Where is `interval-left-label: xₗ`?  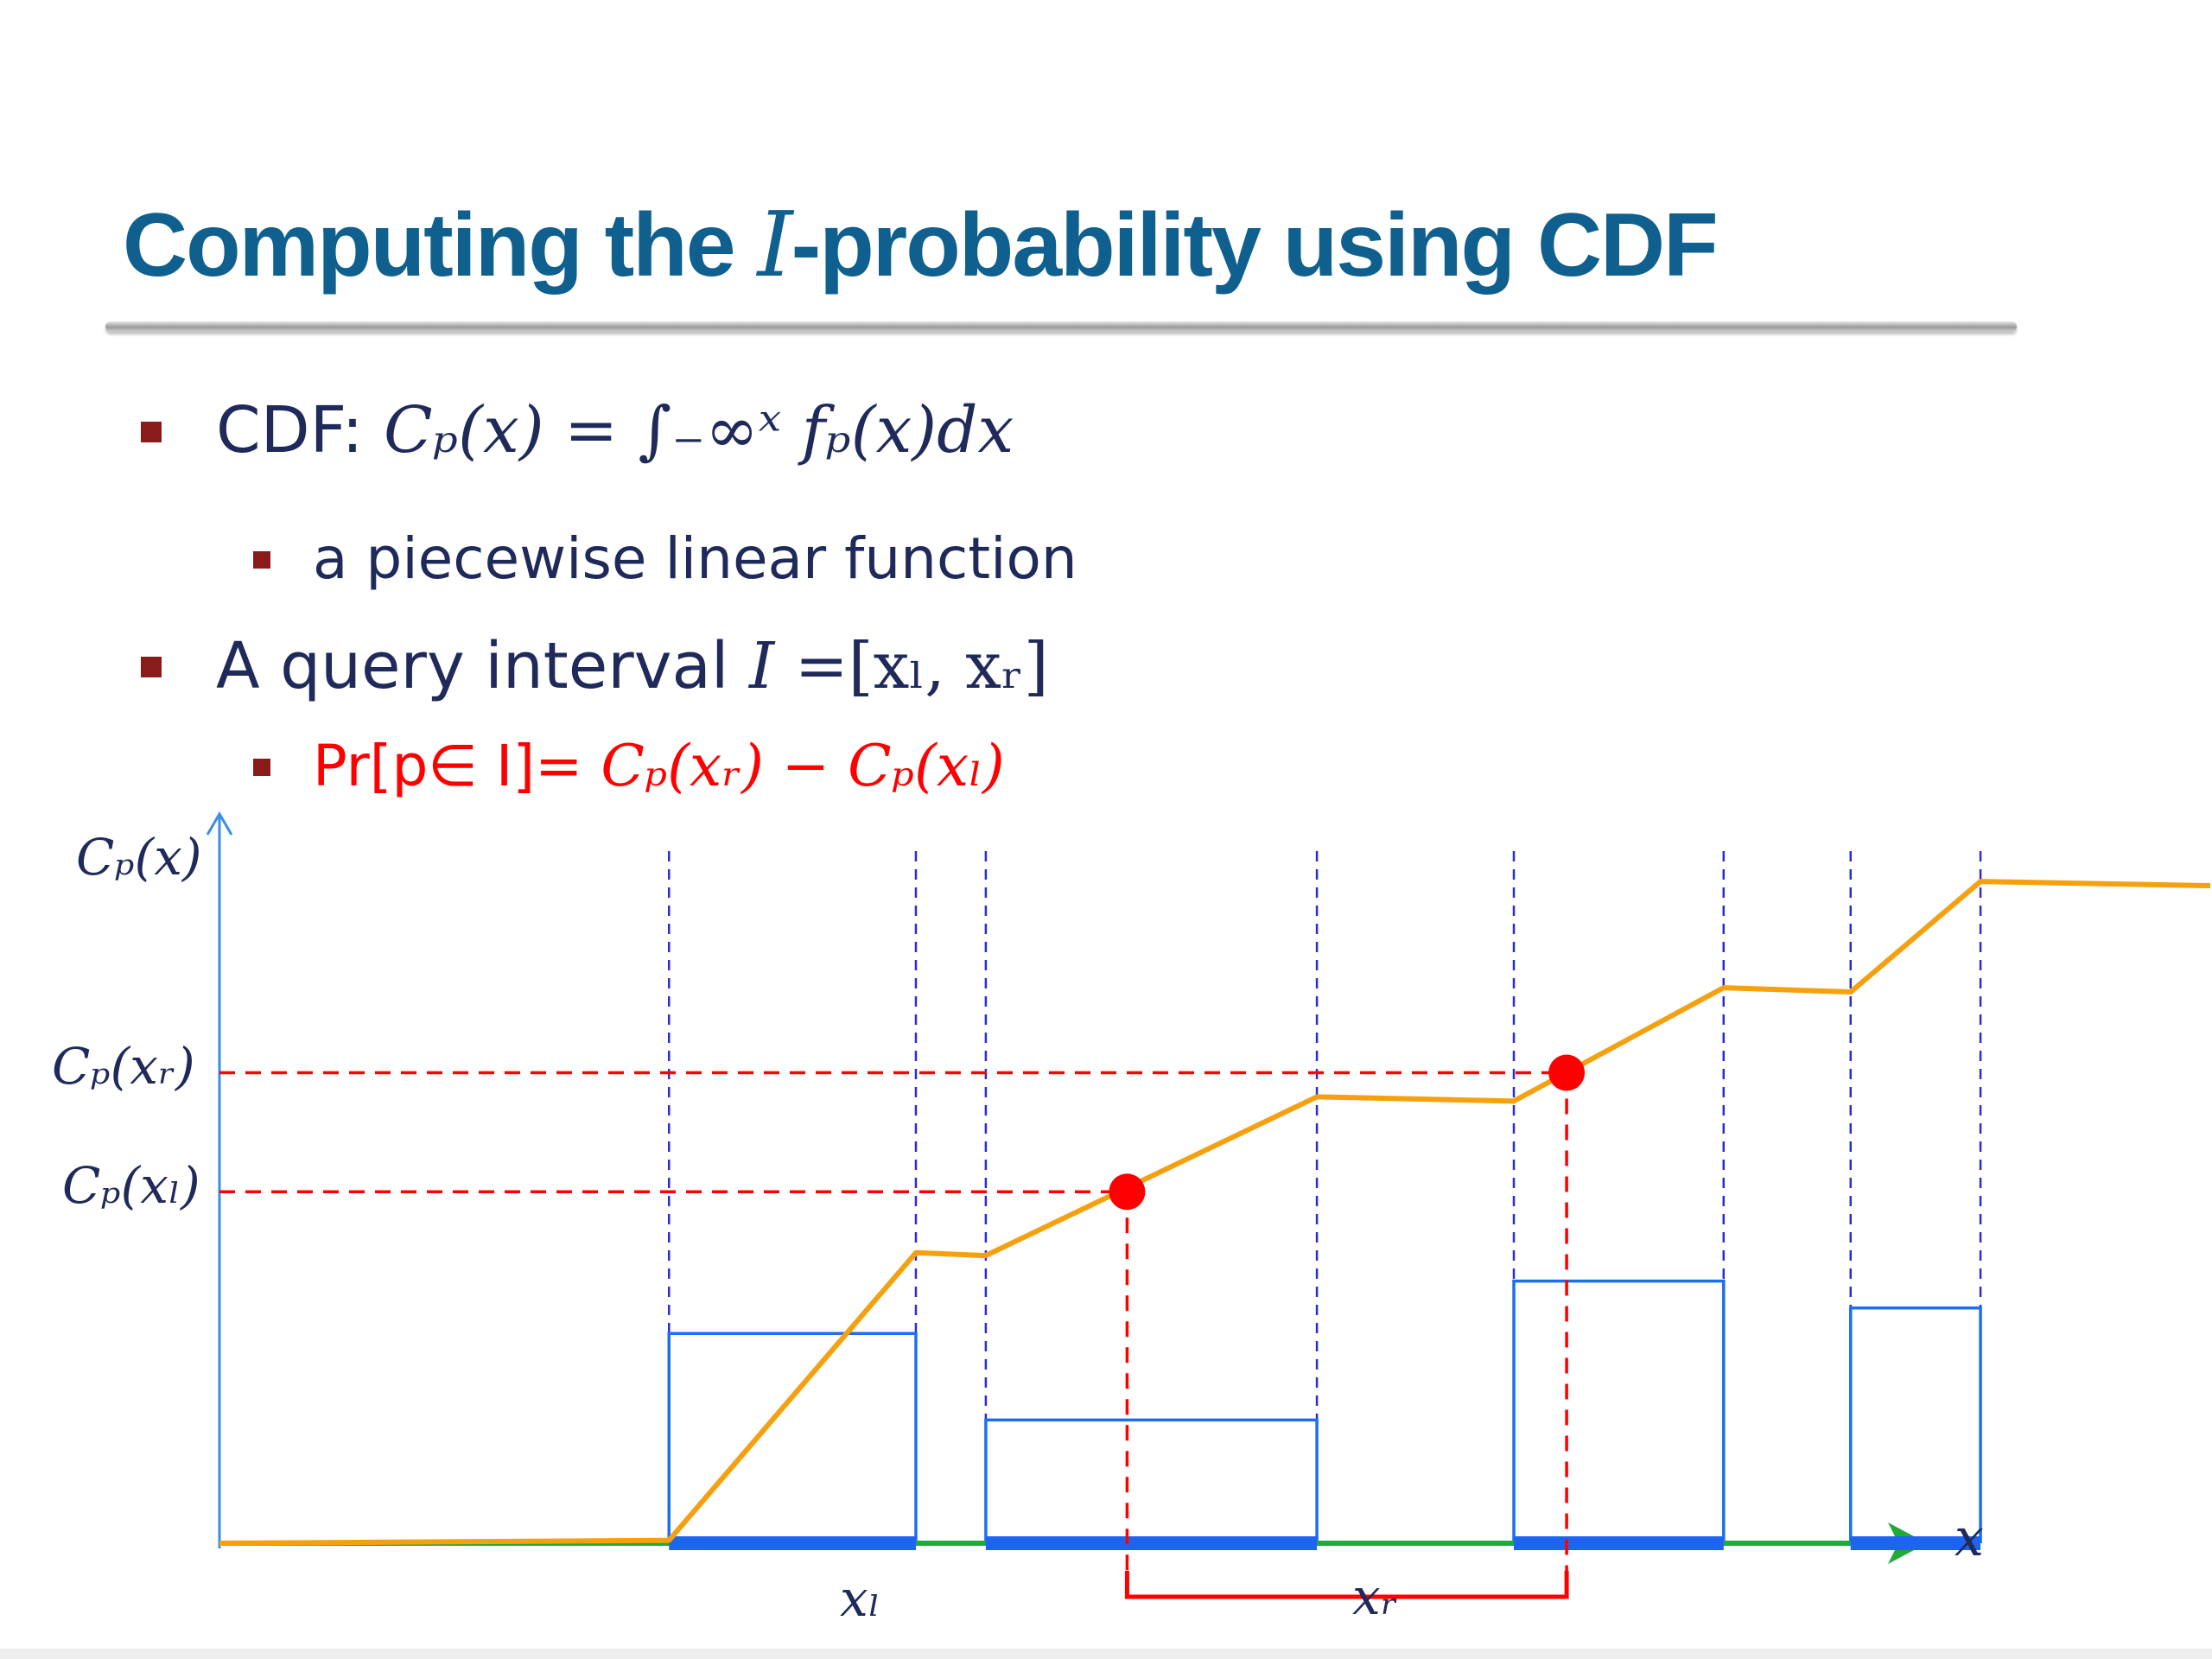 interval-left-label: xₗ is located at coordinates (860, 1598).